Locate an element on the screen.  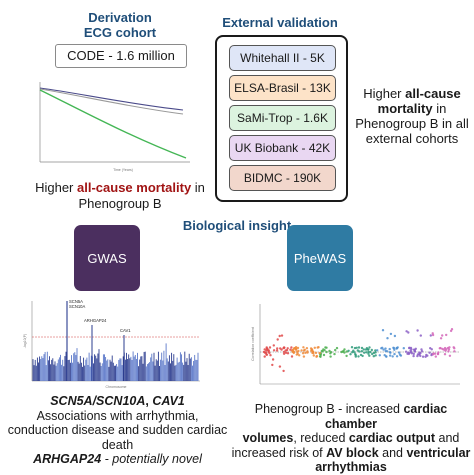
phewas-caption-l4-bold: arrhythmias is located at coordinates (351, 467).